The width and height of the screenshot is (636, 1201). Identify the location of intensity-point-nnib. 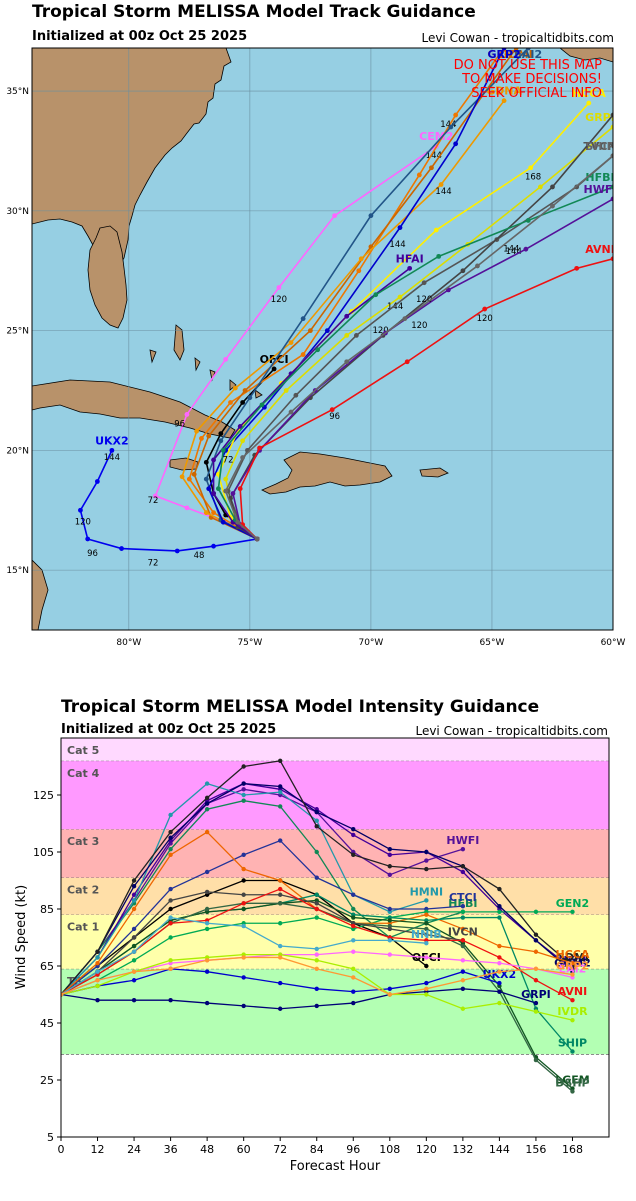
(389, 940).